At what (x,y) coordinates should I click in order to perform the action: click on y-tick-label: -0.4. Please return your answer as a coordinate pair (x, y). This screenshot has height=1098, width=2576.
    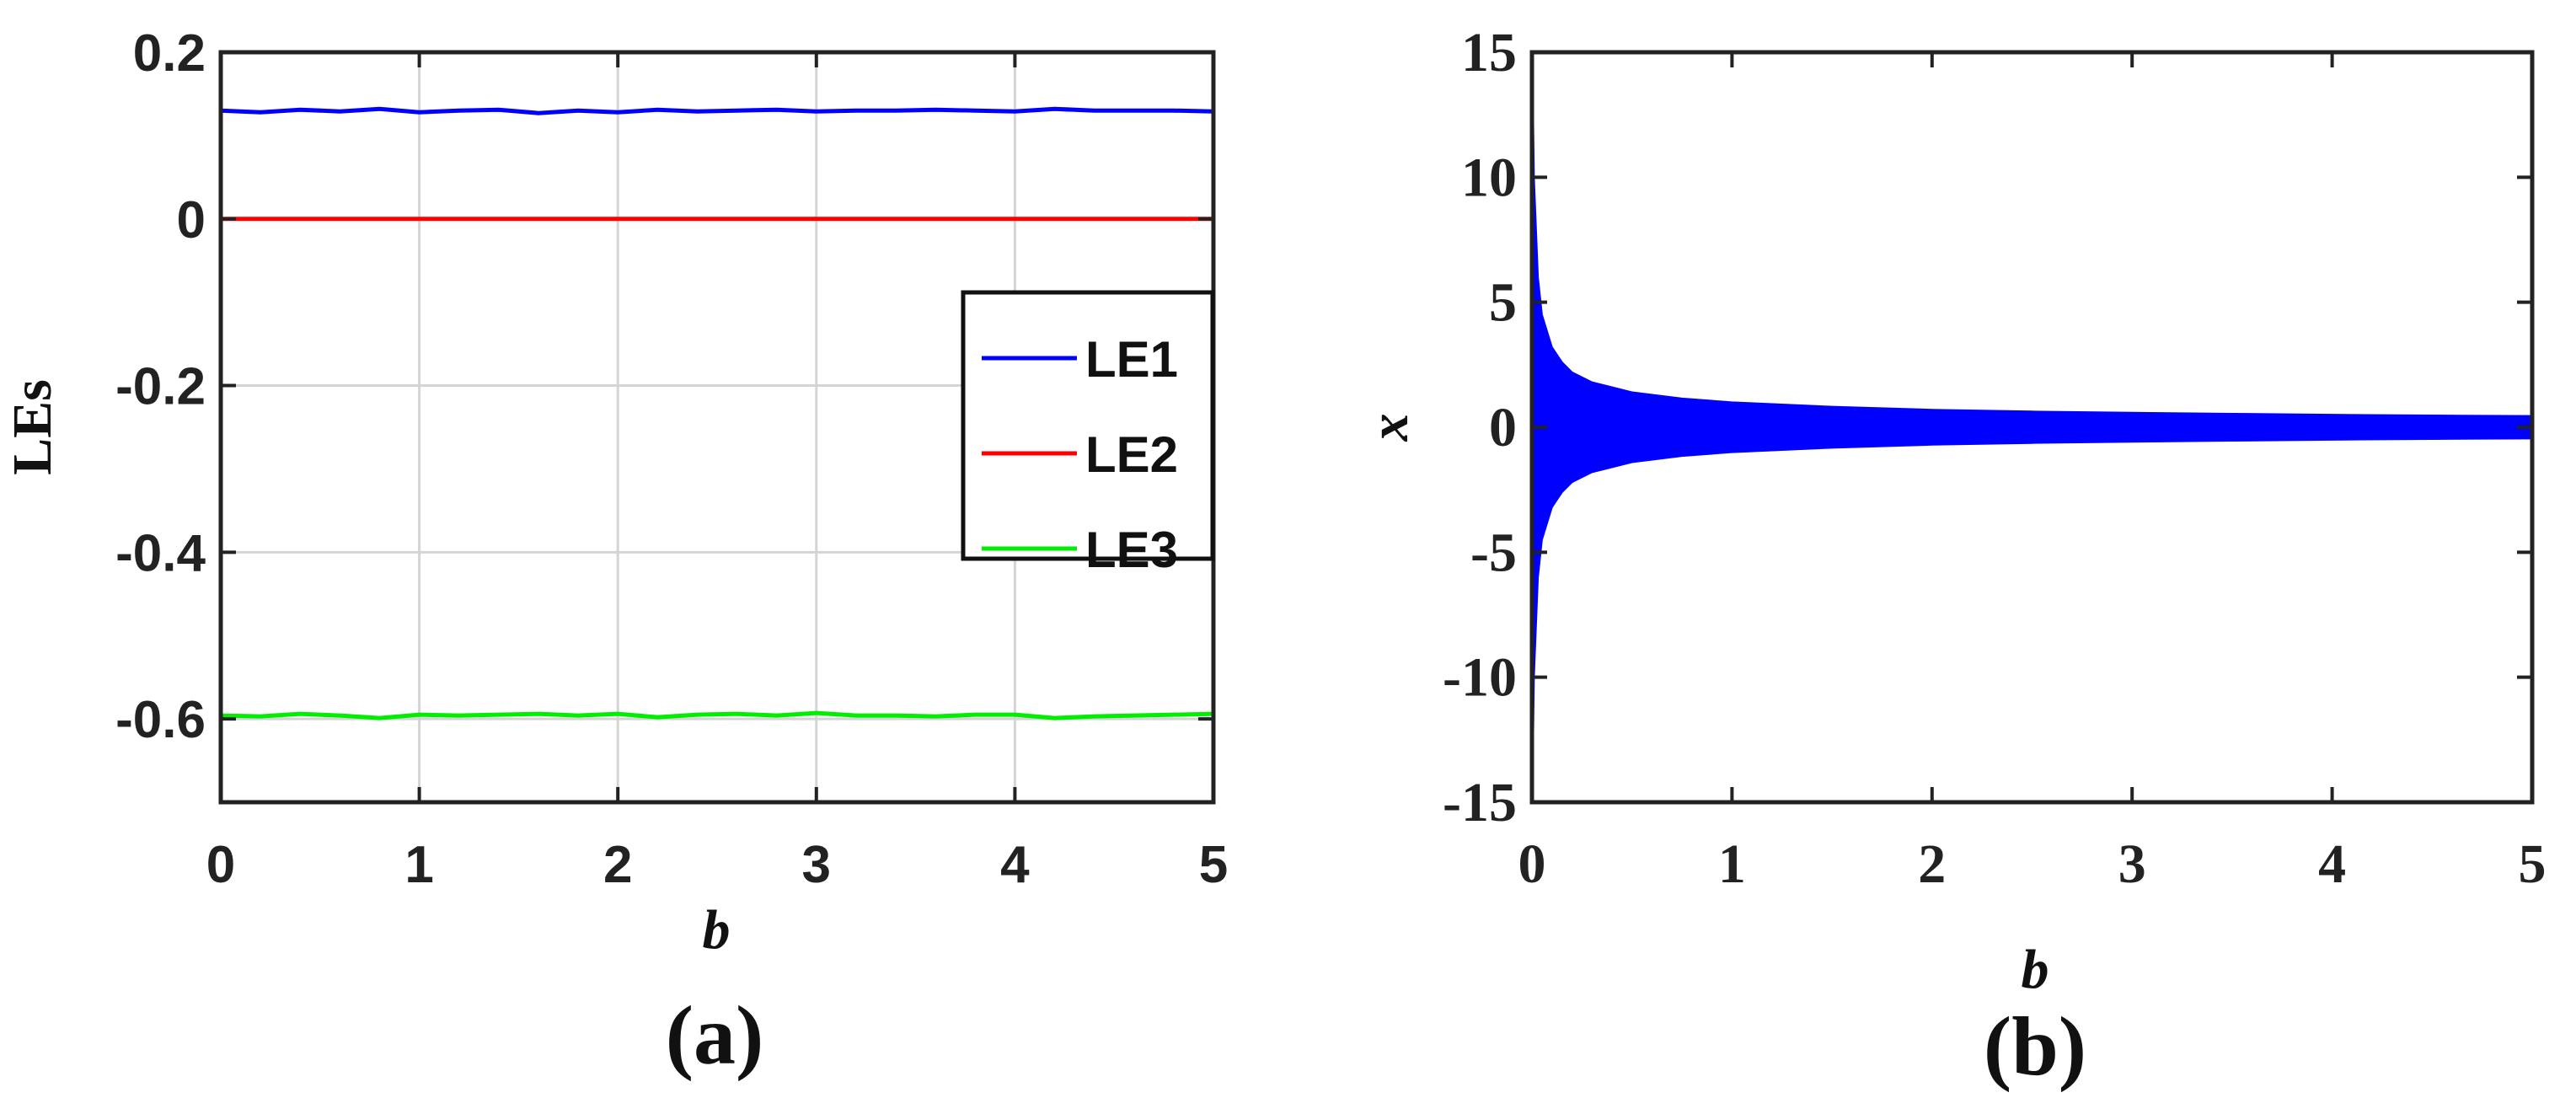
    Looking at the image, I should click on (161, 553).